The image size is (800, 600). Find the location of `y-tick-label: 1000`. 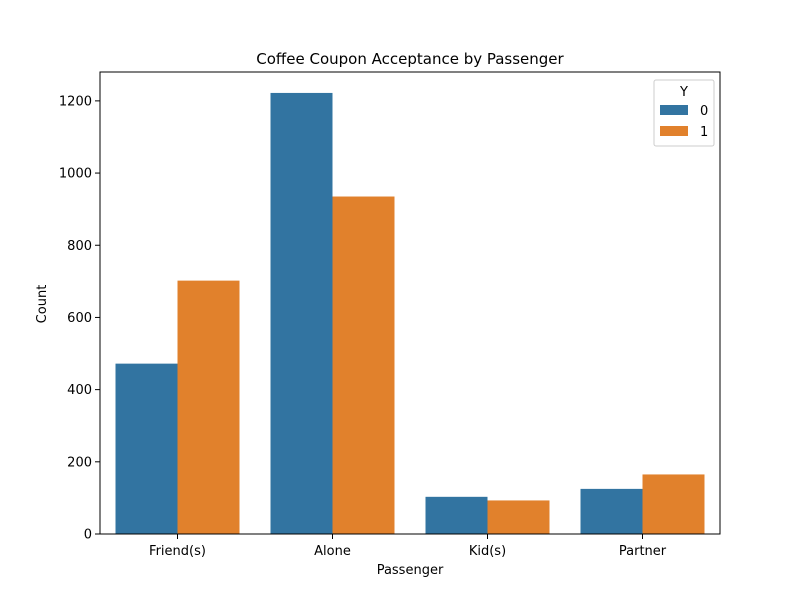

y-tick-label: 1000 is located at coordinates (75, 174).